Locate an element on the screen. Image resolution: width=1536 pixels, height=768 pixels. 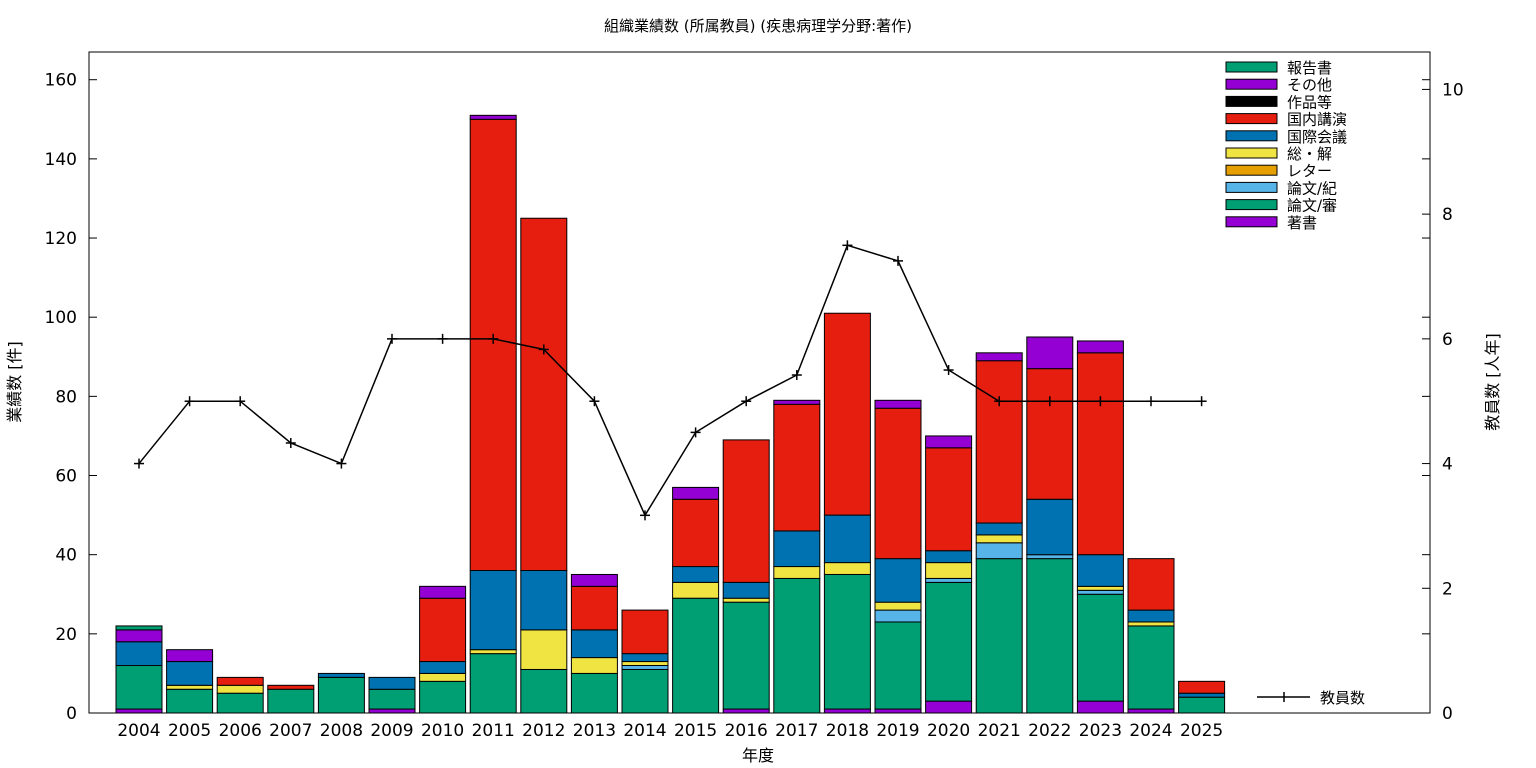
legend-label: 著書 is located at coordinates (1302, 223).